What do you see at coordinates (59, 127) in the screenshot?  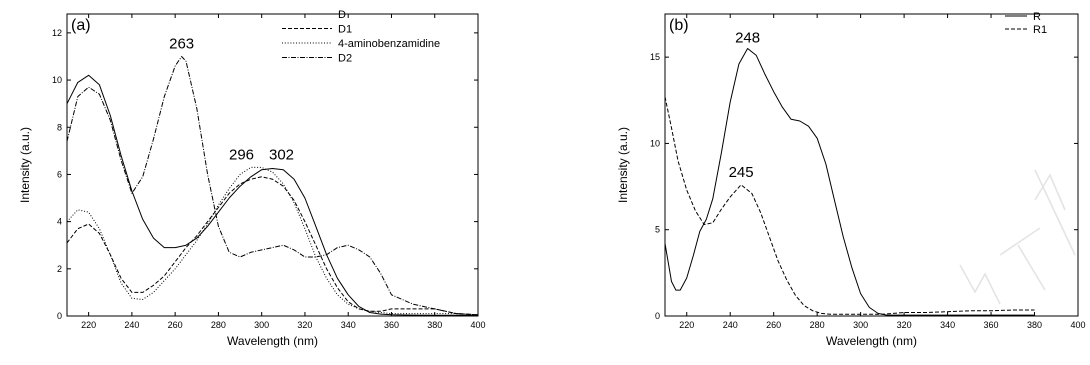 I see `y-tick-label: 8` at bounding box center [59, 127].